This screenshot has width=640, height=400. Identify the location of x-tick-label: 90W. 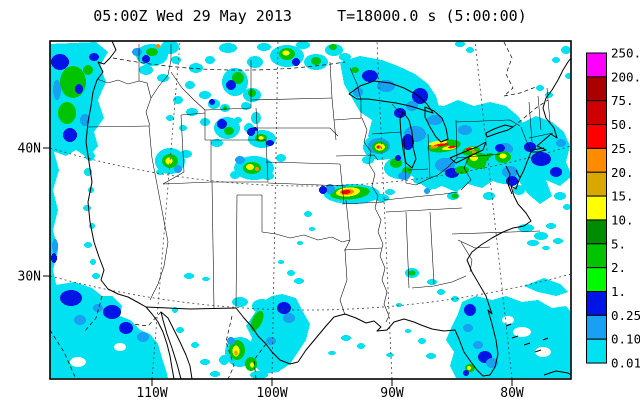
(392, 393).